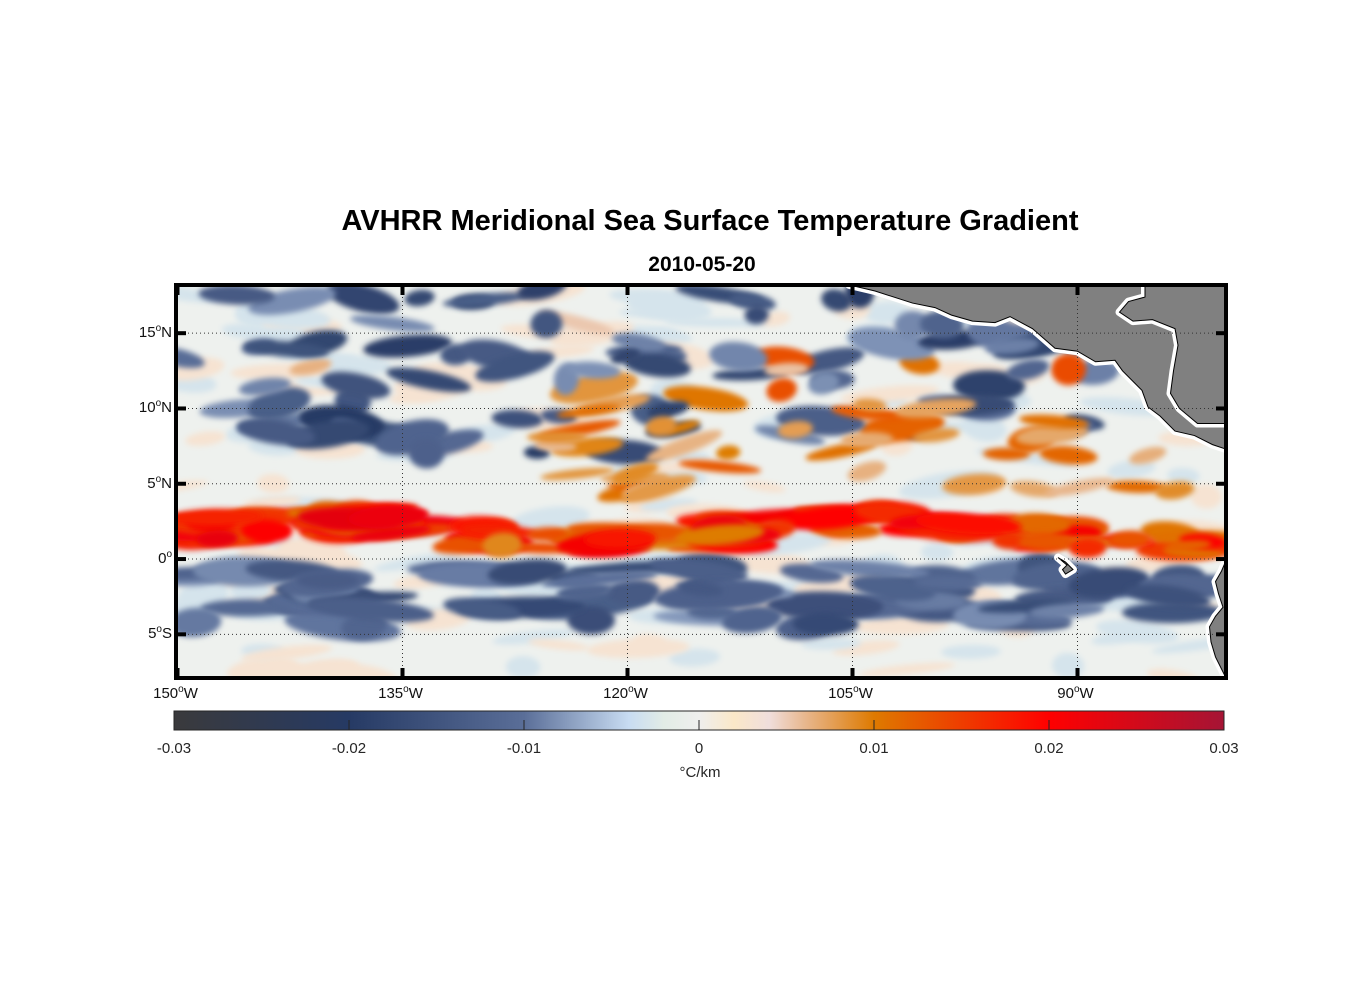 The width and height of the screenshot is (1356, 1000). Describe the element at coordinates (1172, 355) in the screenshot. I see `caribbean-coast-landmass` at that location.